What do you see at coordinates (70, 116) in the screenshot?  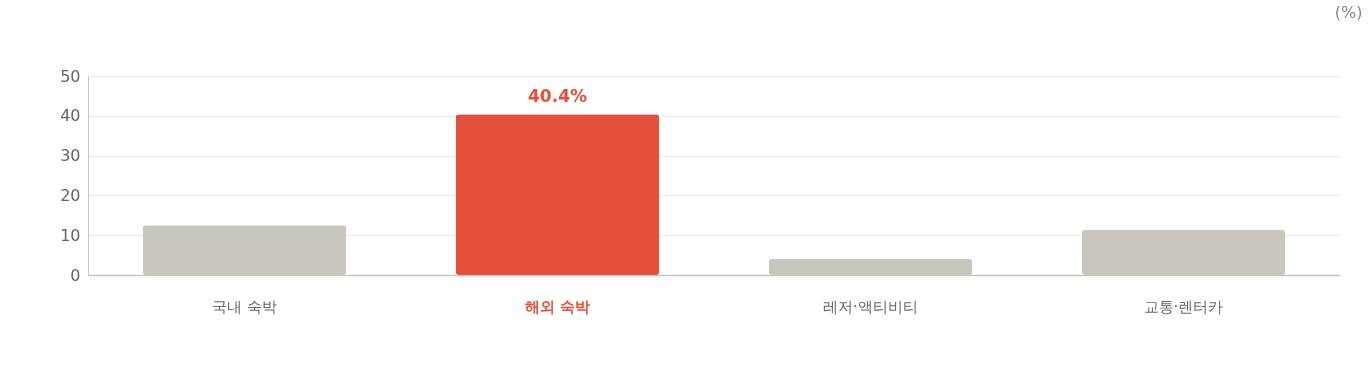 I see `y-tick-label: 40` at bounding box center [70, 116].